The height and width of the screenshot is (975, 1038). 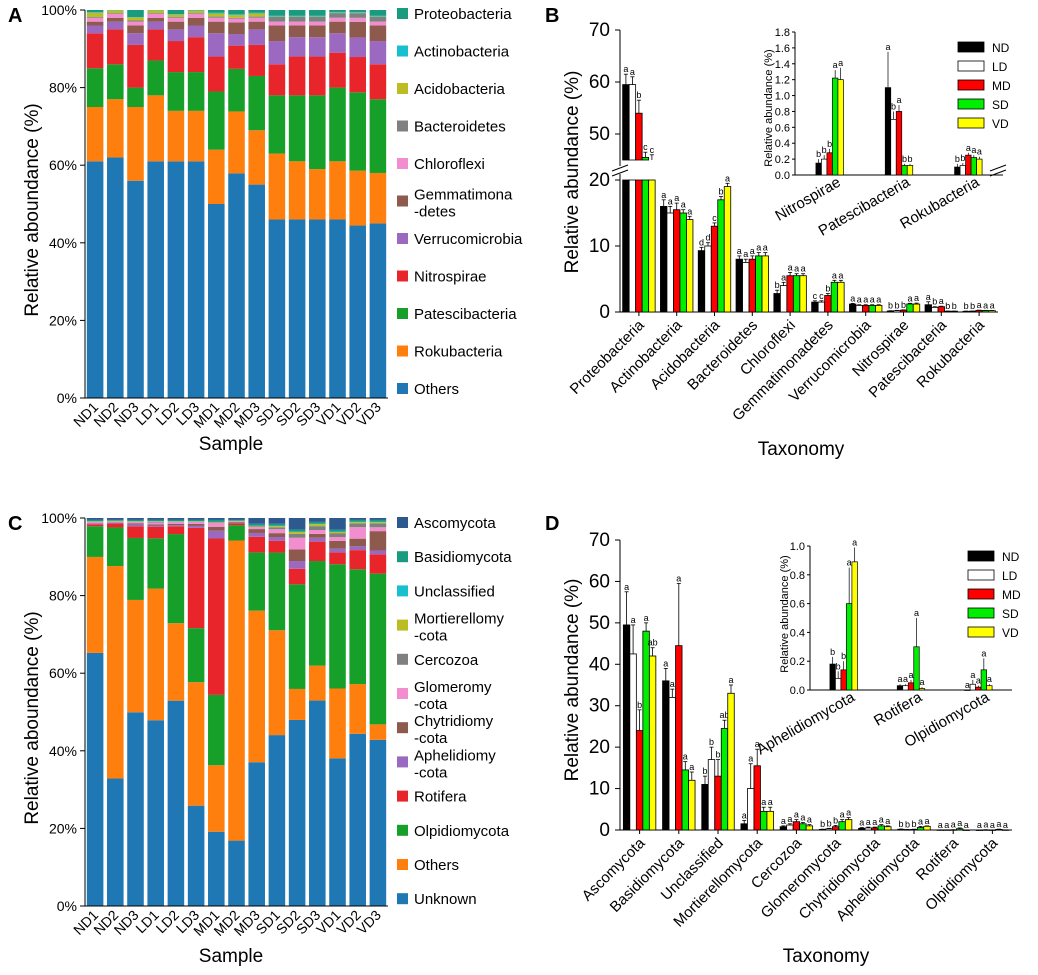 I want to click on d-inset-tick-label: 1.0, so click(x=797, y=547).